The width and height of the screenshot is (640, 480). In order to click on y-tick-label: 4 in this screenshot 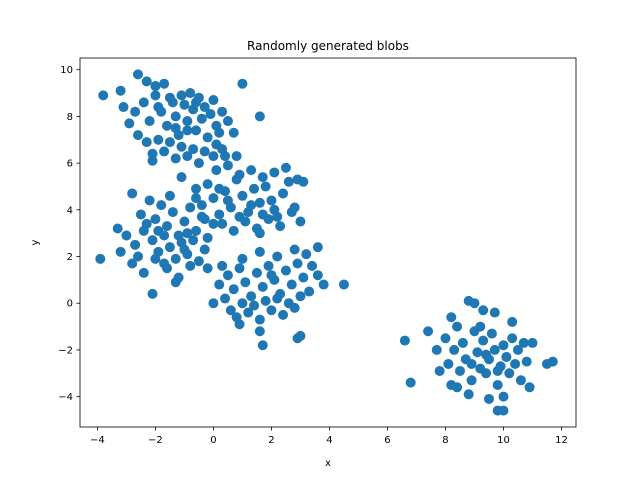, I will do `click(70, 210)`.